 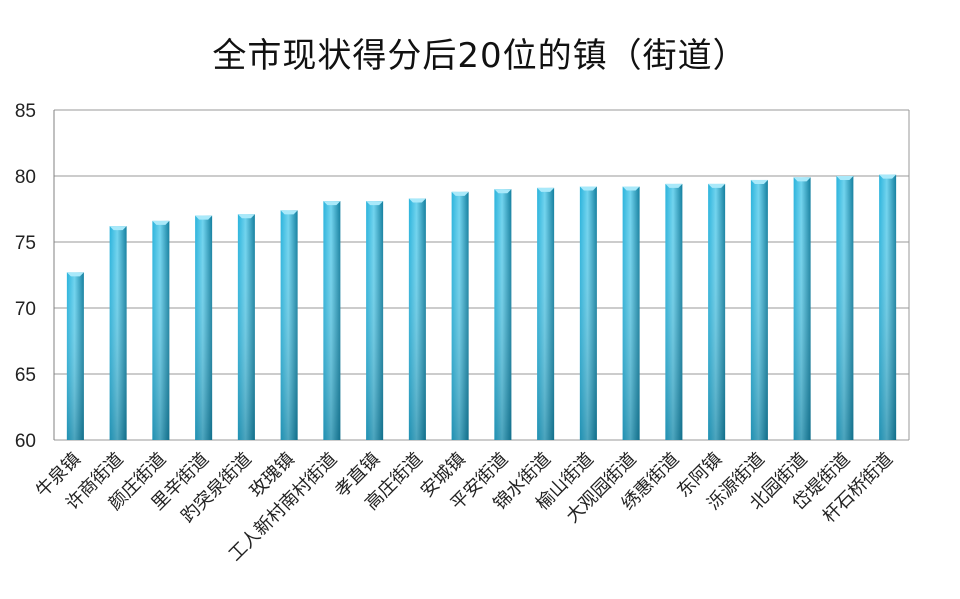 What do you see at coordinates (25, 243) in the screenshot?
I see `y-tick-label: 75` at bounding box center [25, 243].